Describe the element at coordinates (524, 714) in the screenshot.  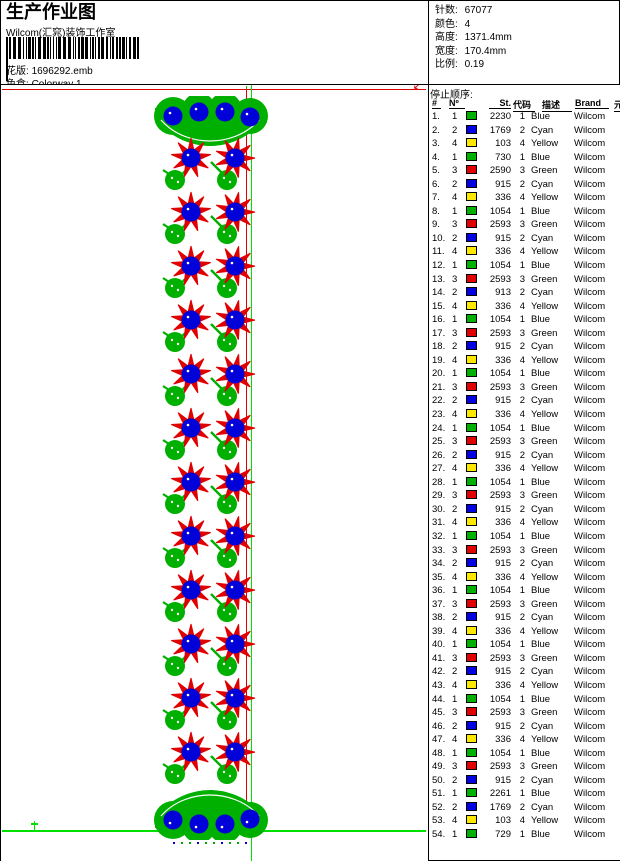
I see `table-row: 45. 3 2593 3 Green Wilcom` at that location.